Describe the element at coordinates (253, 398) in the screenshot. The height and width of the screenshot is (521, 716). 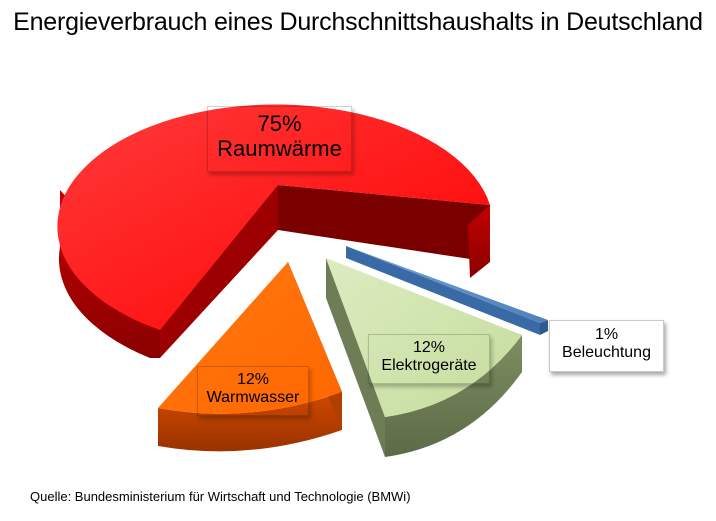
I see `label-warmwasser-name: Warmwasser` at that location.